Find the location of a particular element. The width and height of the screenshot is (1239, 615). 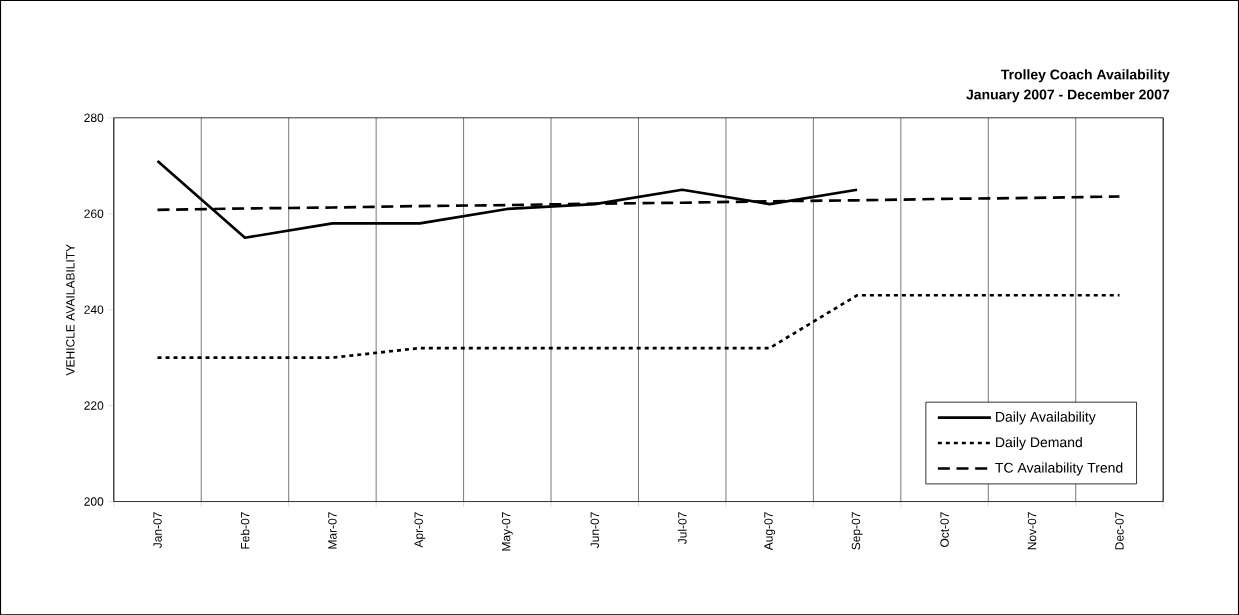

x-tick-label: Oct-07 is located at coordinates (944, 529).